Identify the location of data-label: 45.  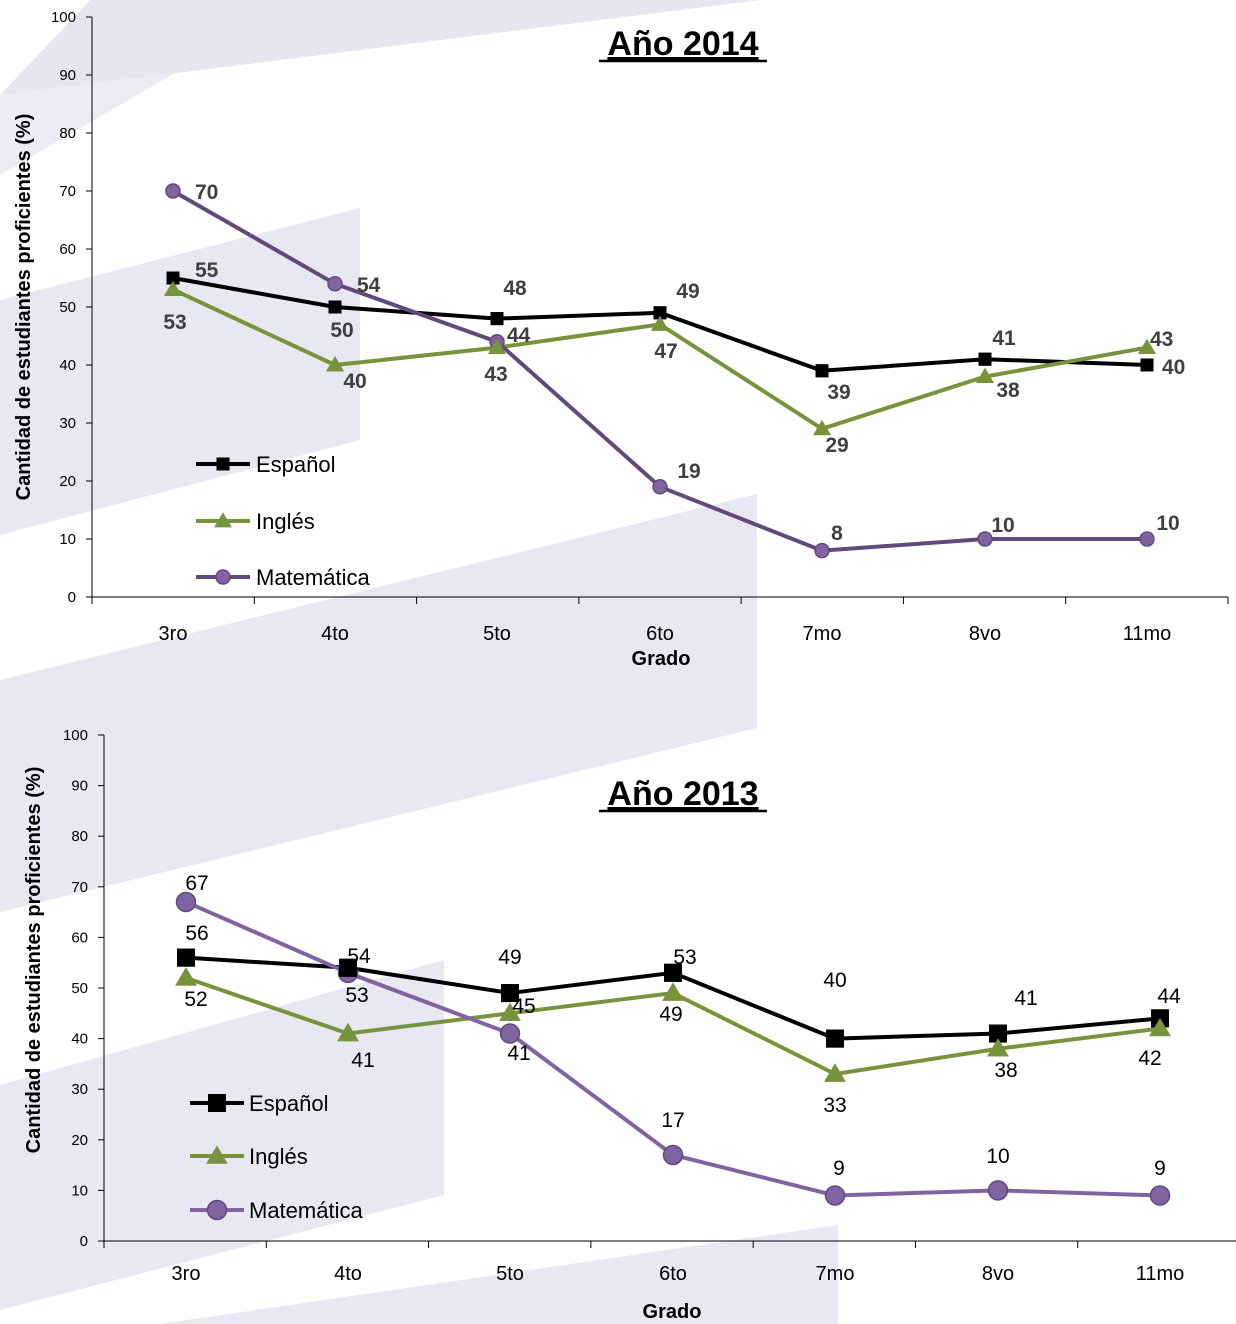
(523, 1006).